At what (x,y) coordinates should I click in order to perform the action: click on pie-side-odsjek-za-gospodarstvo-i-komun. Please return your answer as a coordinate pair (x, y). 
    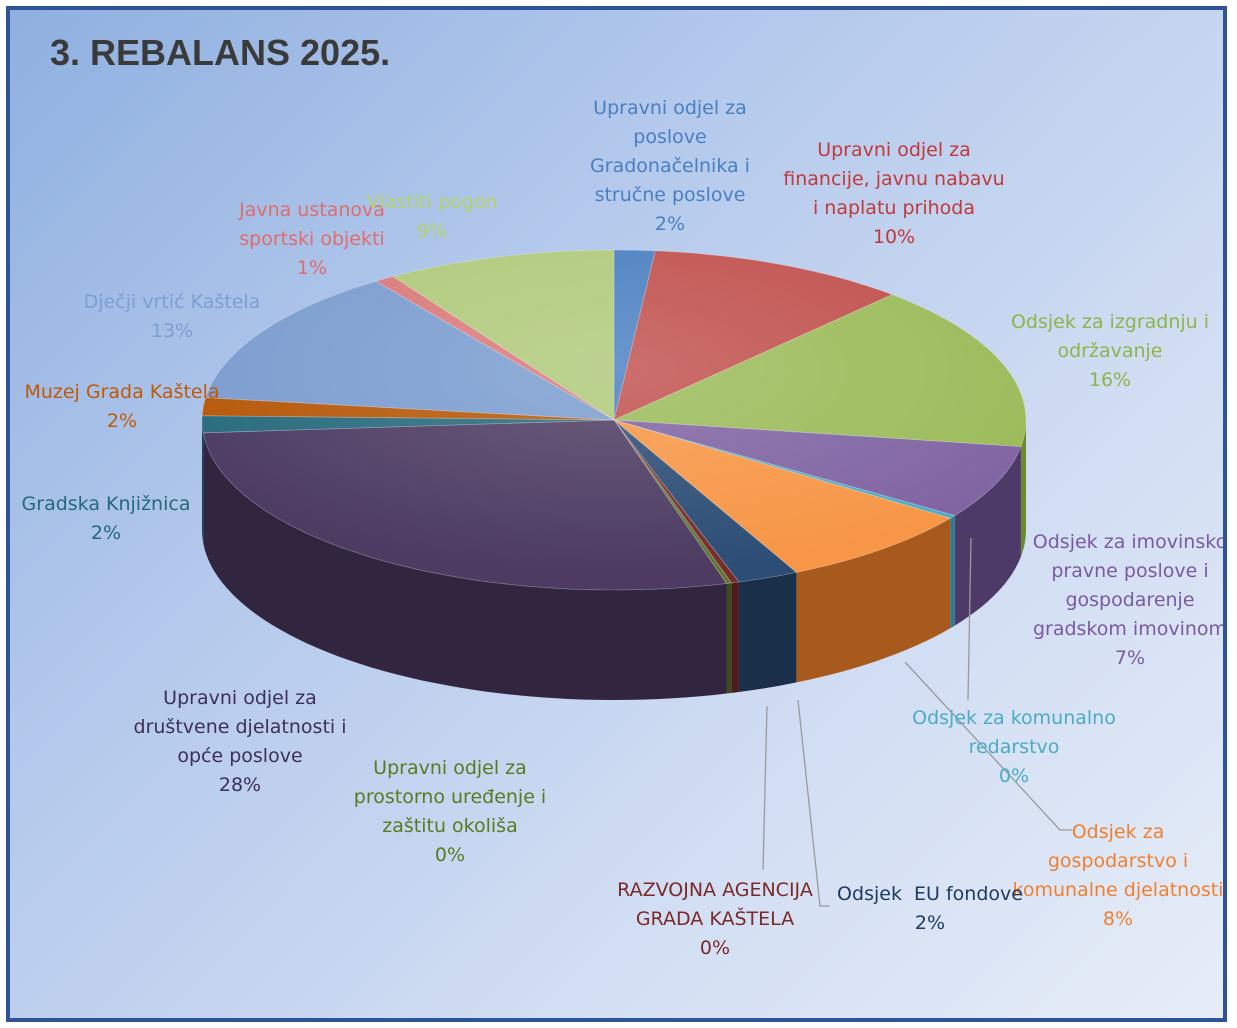
    Looking at the image, I should click on (873, 600).